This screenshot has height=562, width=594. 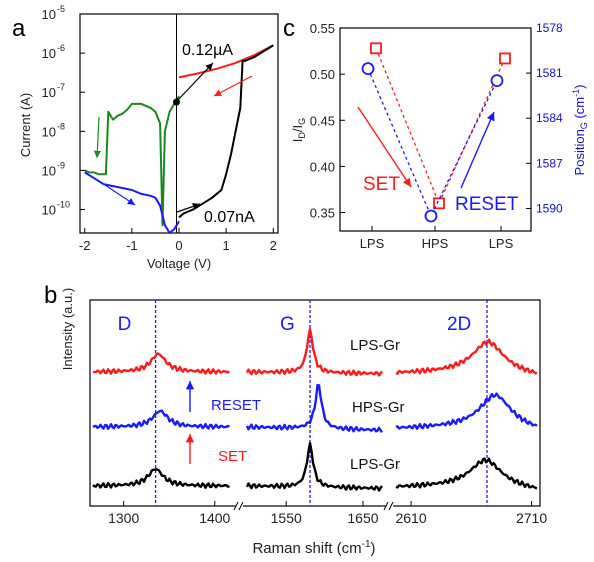 What do you see at coordinates (61, 165) in the screenshot?
I see `a-ytick-exponent: -9` at bounding box center [61, 165].